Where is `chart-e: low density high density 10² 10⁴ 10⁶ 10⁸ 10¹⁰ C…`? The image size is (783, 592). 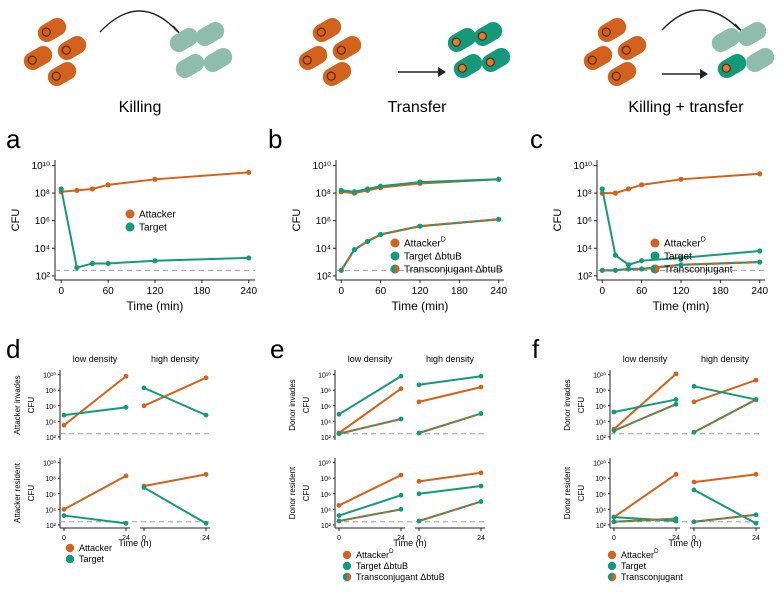 chart-e: low density high density 10² 10⁴ 10⁶ 10⁸ 10¹⁰ C… is located at coordinates (386, 468).